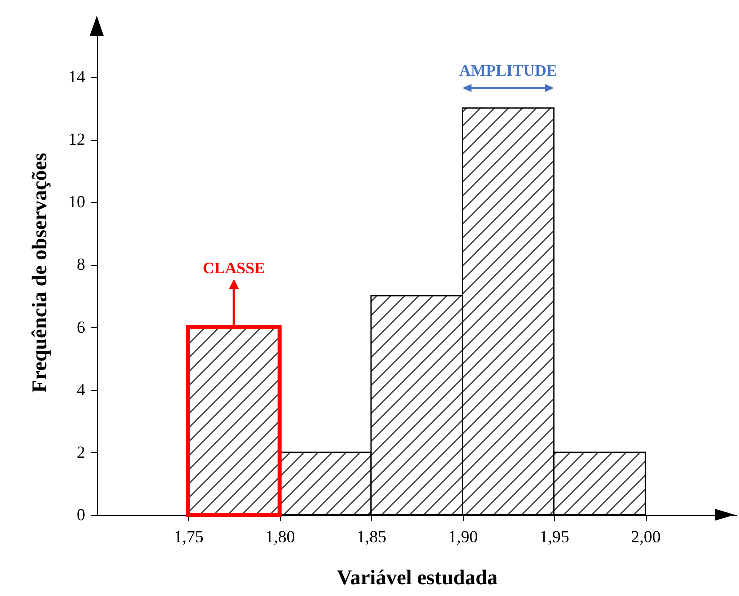 The height and width of the screenshot is (596, 739). I want to click on y-tick-label: 2, so click(81, 452).